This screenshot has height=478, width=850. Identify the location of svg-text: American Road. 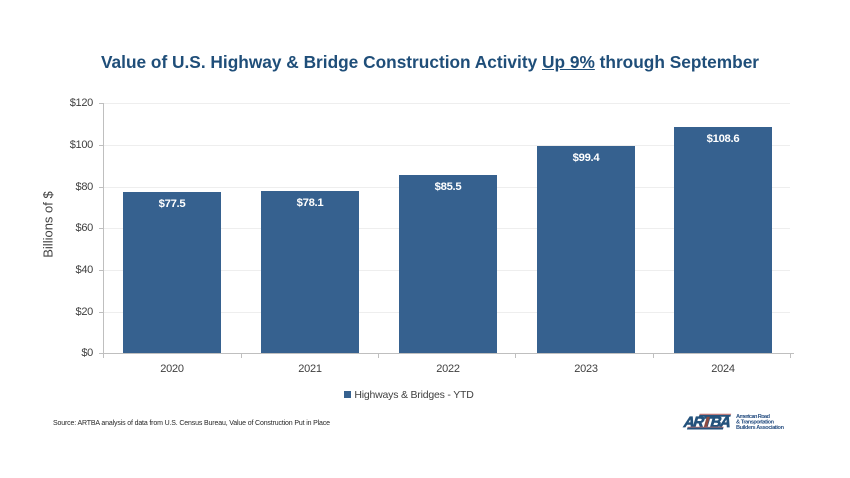
(753, 417).